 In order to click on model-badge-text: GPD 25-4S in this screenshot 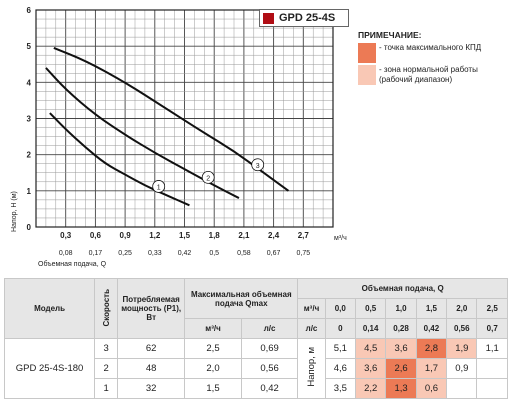, I will do `click(307, 18)`.